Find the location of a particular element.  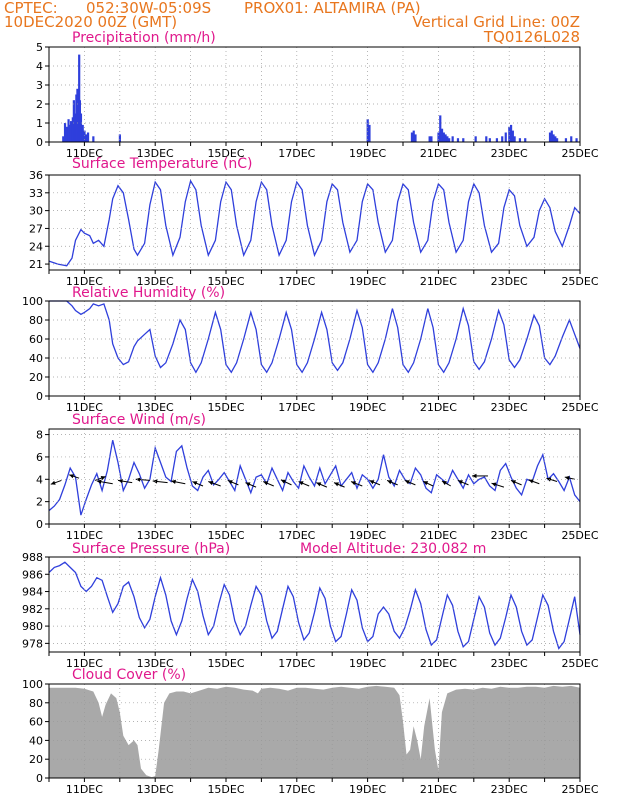

cloud-area is located at coordinates (314, 731).